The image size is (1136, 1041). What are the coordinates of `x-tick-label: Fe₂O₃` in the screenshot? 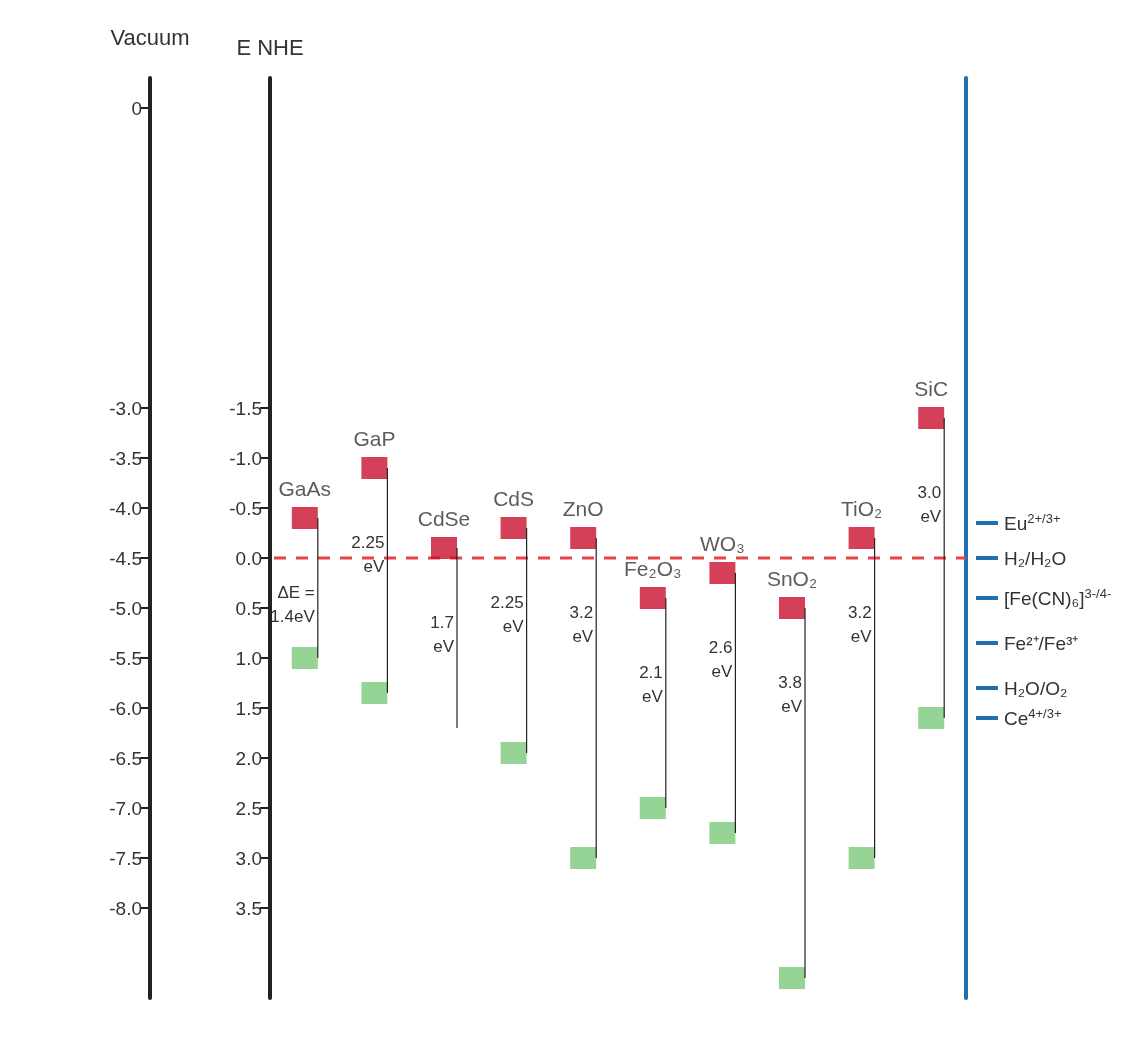 It's located at (653, 568).